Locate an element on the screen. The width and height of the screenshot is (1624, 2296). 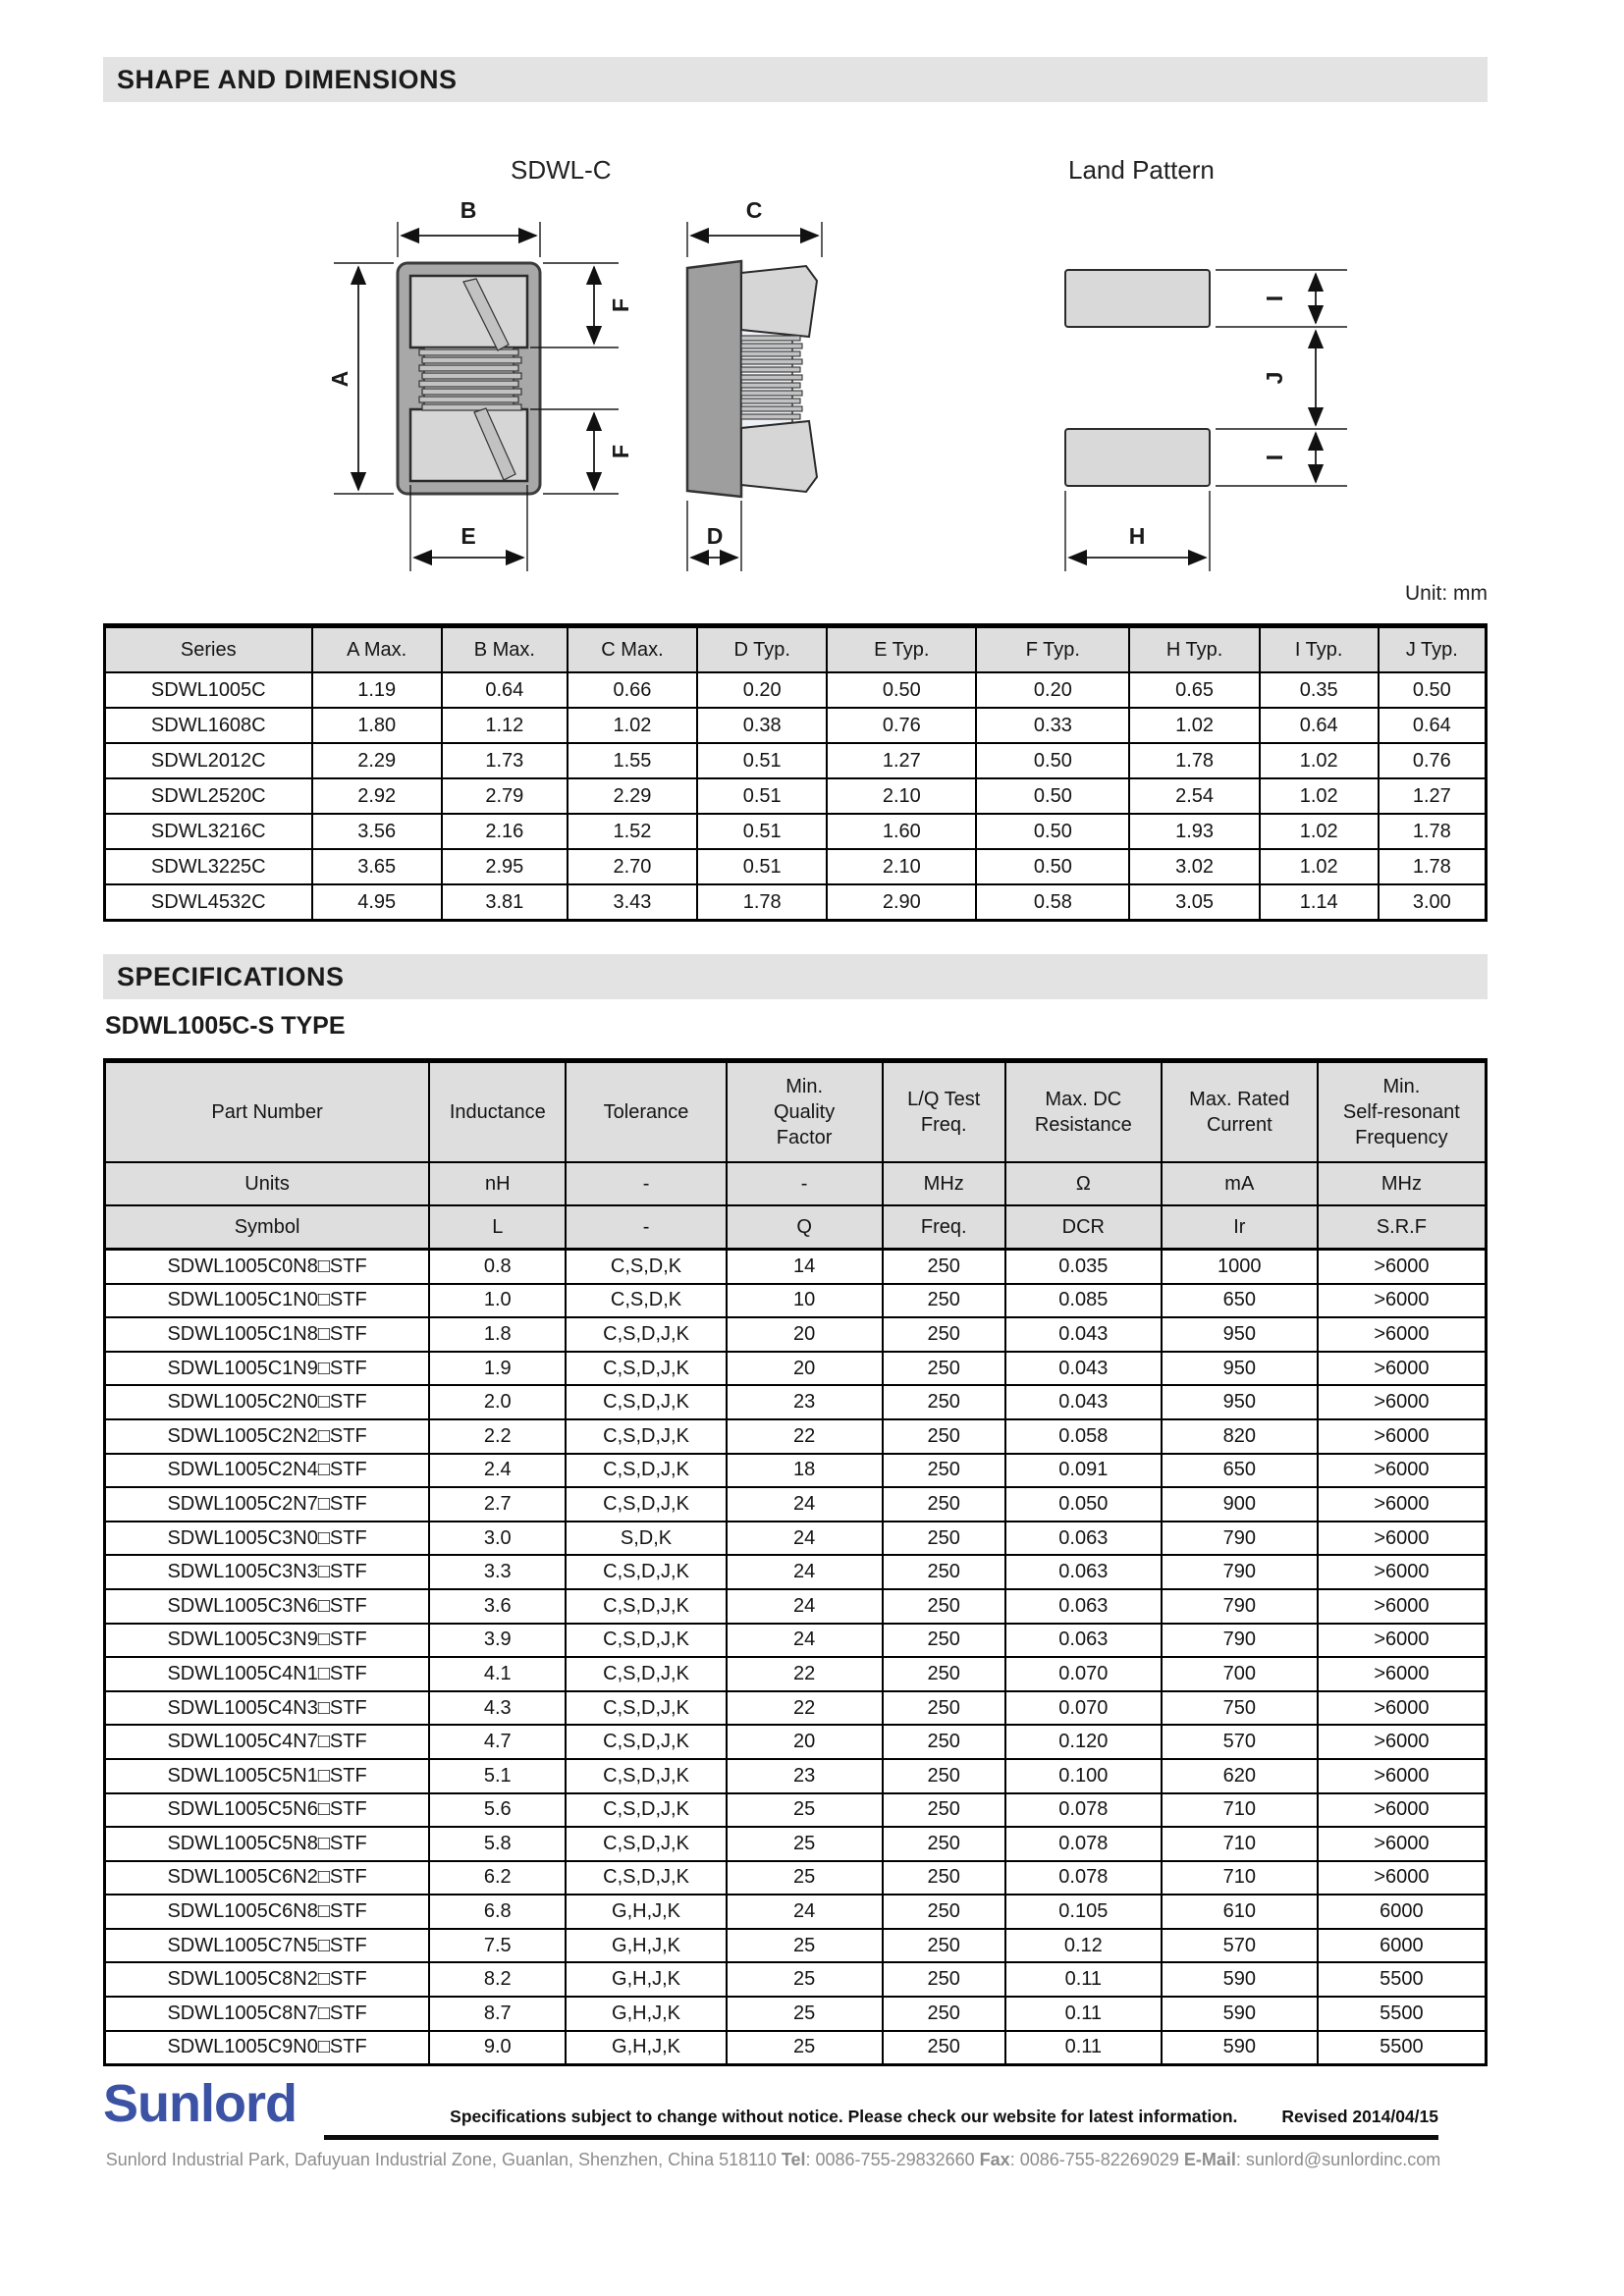
table-cell: 0.11 is located at coordinates (1083, 1980).